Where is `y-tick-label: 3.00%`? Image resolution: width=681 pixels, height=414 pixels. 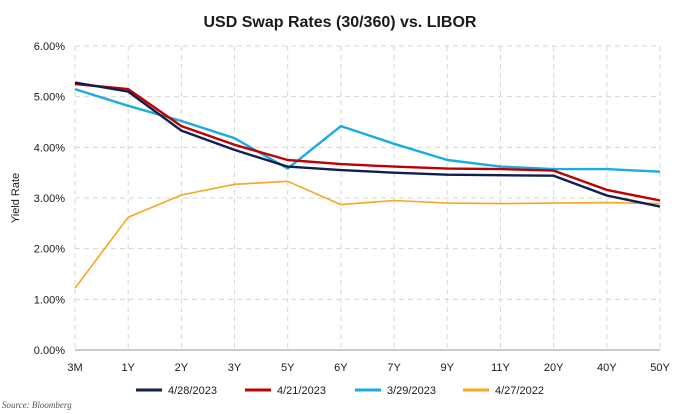
y-tick-label: 3.00% is located at coordinates (49, 199).